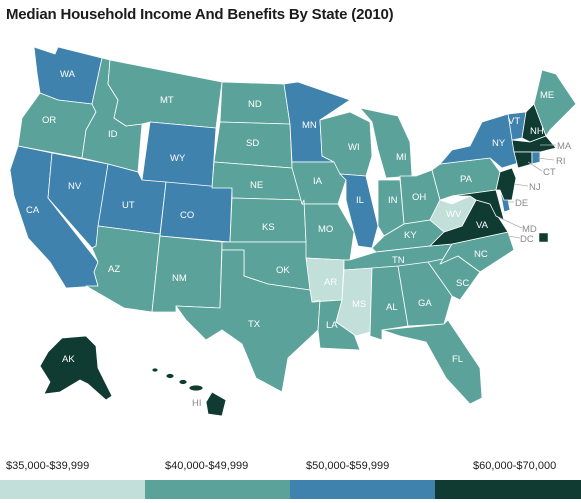 Image resolution: width=581 pixels, height=503 pixels. Describe the element at coordinates (535, 187) in the screenshot. I see `label-NJ: NJ` at that location.